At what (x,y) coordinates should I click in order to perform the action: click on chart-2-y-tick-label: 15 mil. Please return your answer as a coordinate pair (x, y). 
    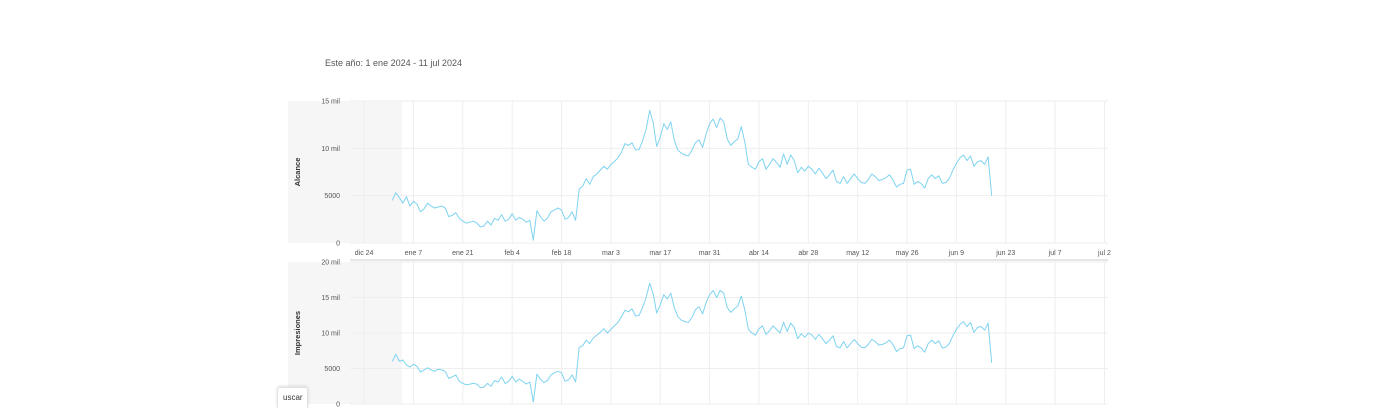
    Looking at the image, I should click on (330, 298).